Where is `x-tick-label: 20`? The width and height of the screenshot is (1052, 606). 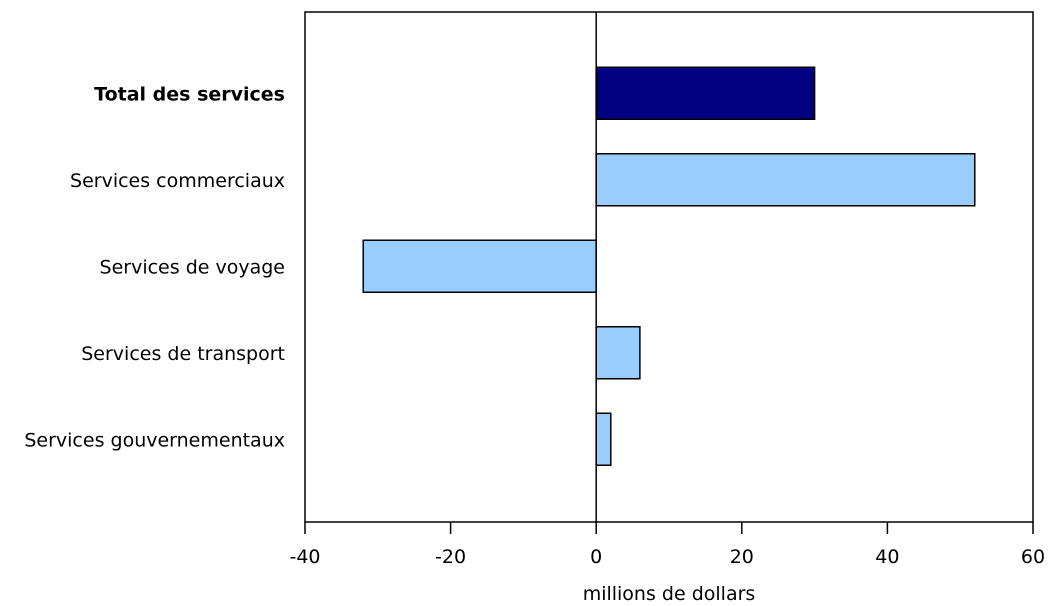
x-tick-label: 20 is located at coordinates (742, 557).